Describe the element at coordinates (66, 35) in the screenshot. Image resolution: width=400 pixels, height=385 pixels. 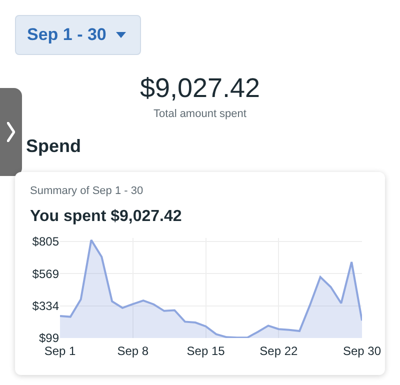
I see `text: Sep 1 - 30` at that location.